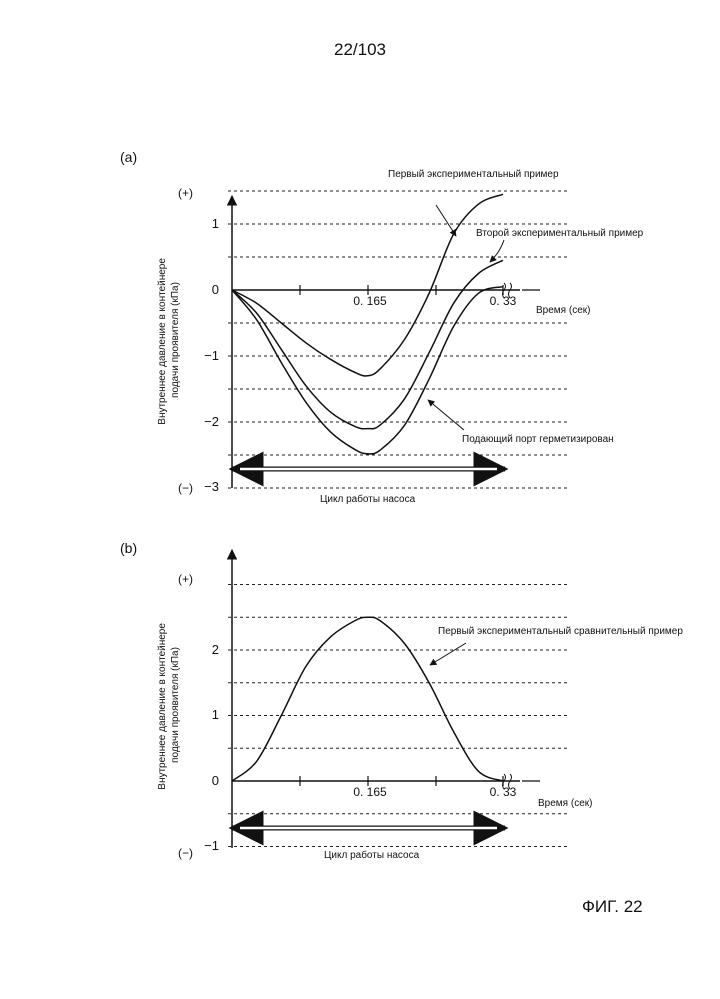  Describe the element at coordinates (372, 855) in the screenshot. I see `panel-b-cycle-label: Цикл работы насоса` at that location.